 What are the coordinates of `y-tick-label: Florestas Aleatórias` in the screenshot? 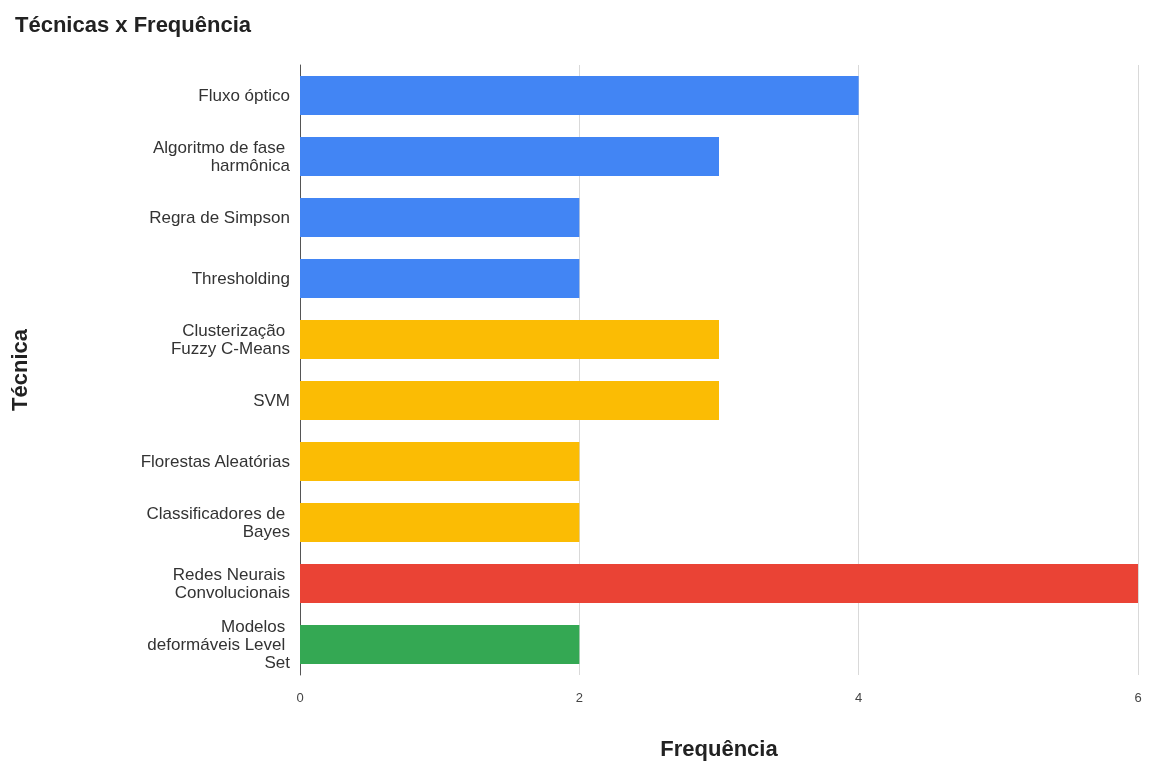 It's located at (215, 461).